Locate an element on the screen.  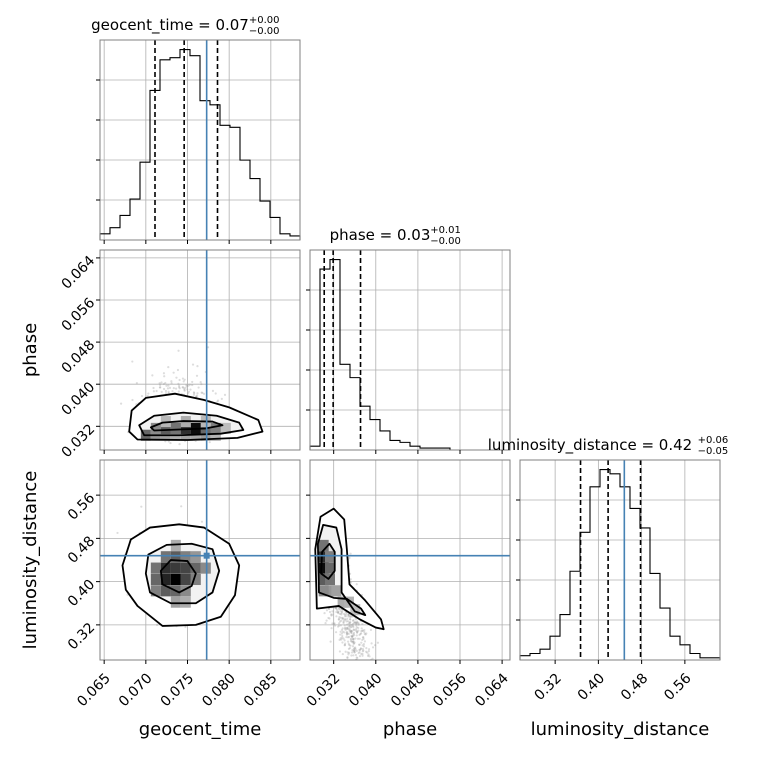
y-tick-label: 0.048 is located at coordinates (79, 357).